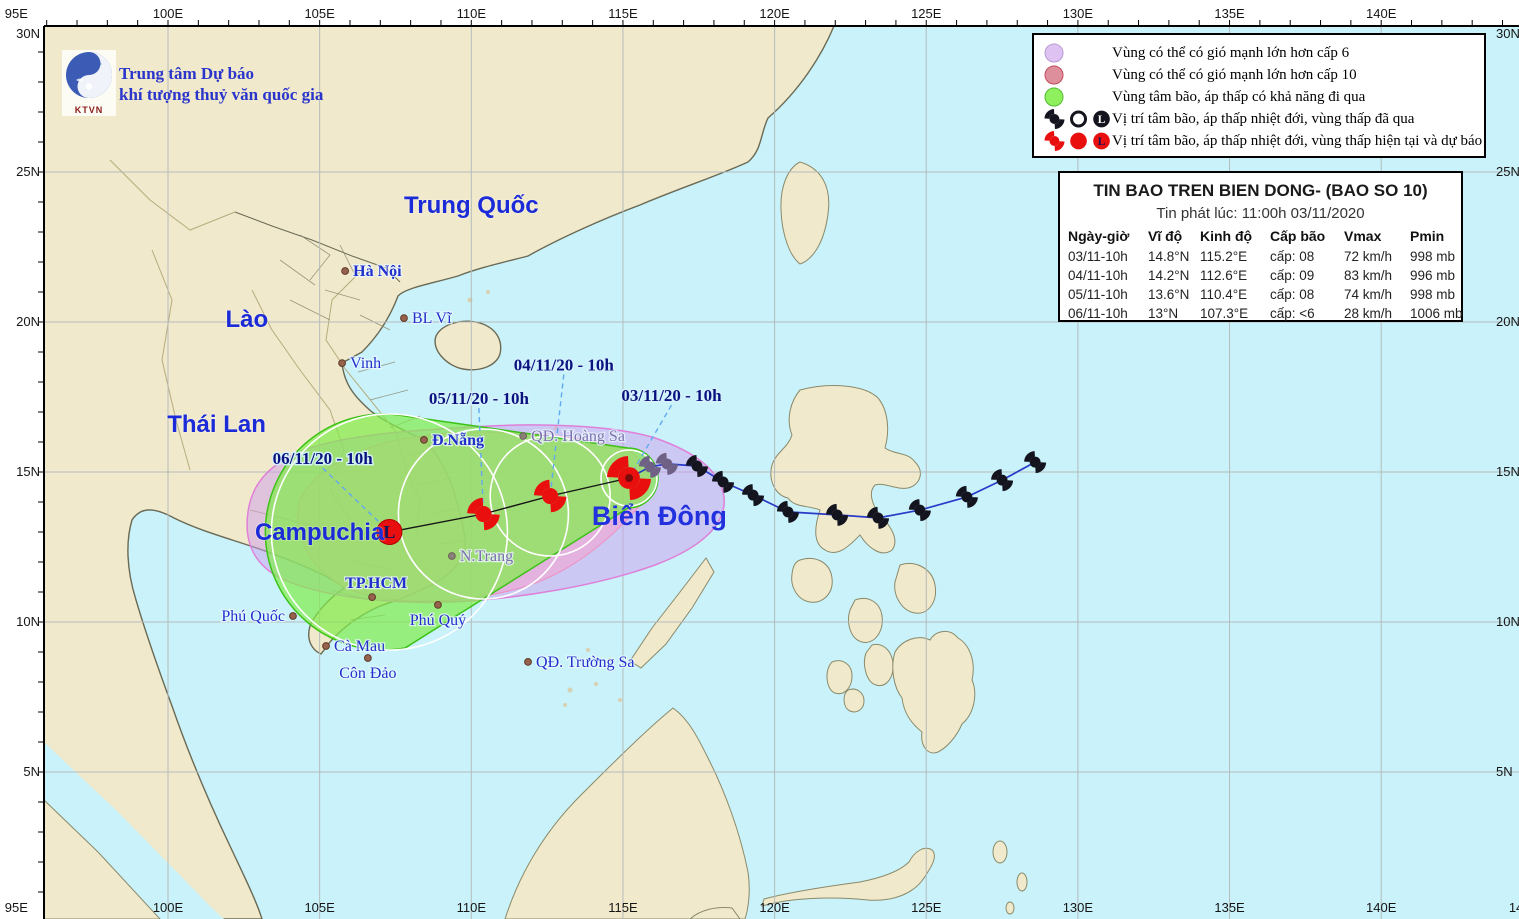  I want to click on forecast-date-label: 03/11/20 - 10h, so click(671, 395).